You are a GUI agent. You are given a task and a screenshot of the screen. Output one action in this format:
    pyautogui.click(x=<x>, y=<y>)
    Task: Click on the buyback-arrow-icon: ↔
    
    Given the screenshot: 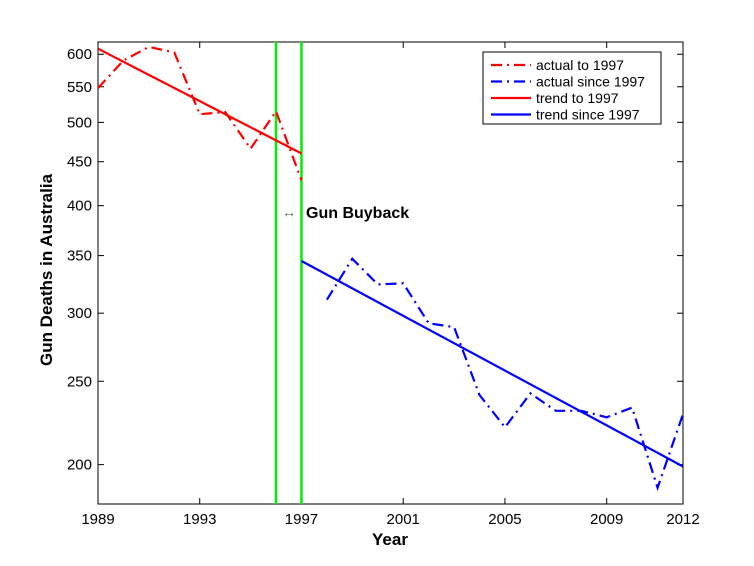 What is the action you would take?
    pyautogui.click(x=289, y=212)
    